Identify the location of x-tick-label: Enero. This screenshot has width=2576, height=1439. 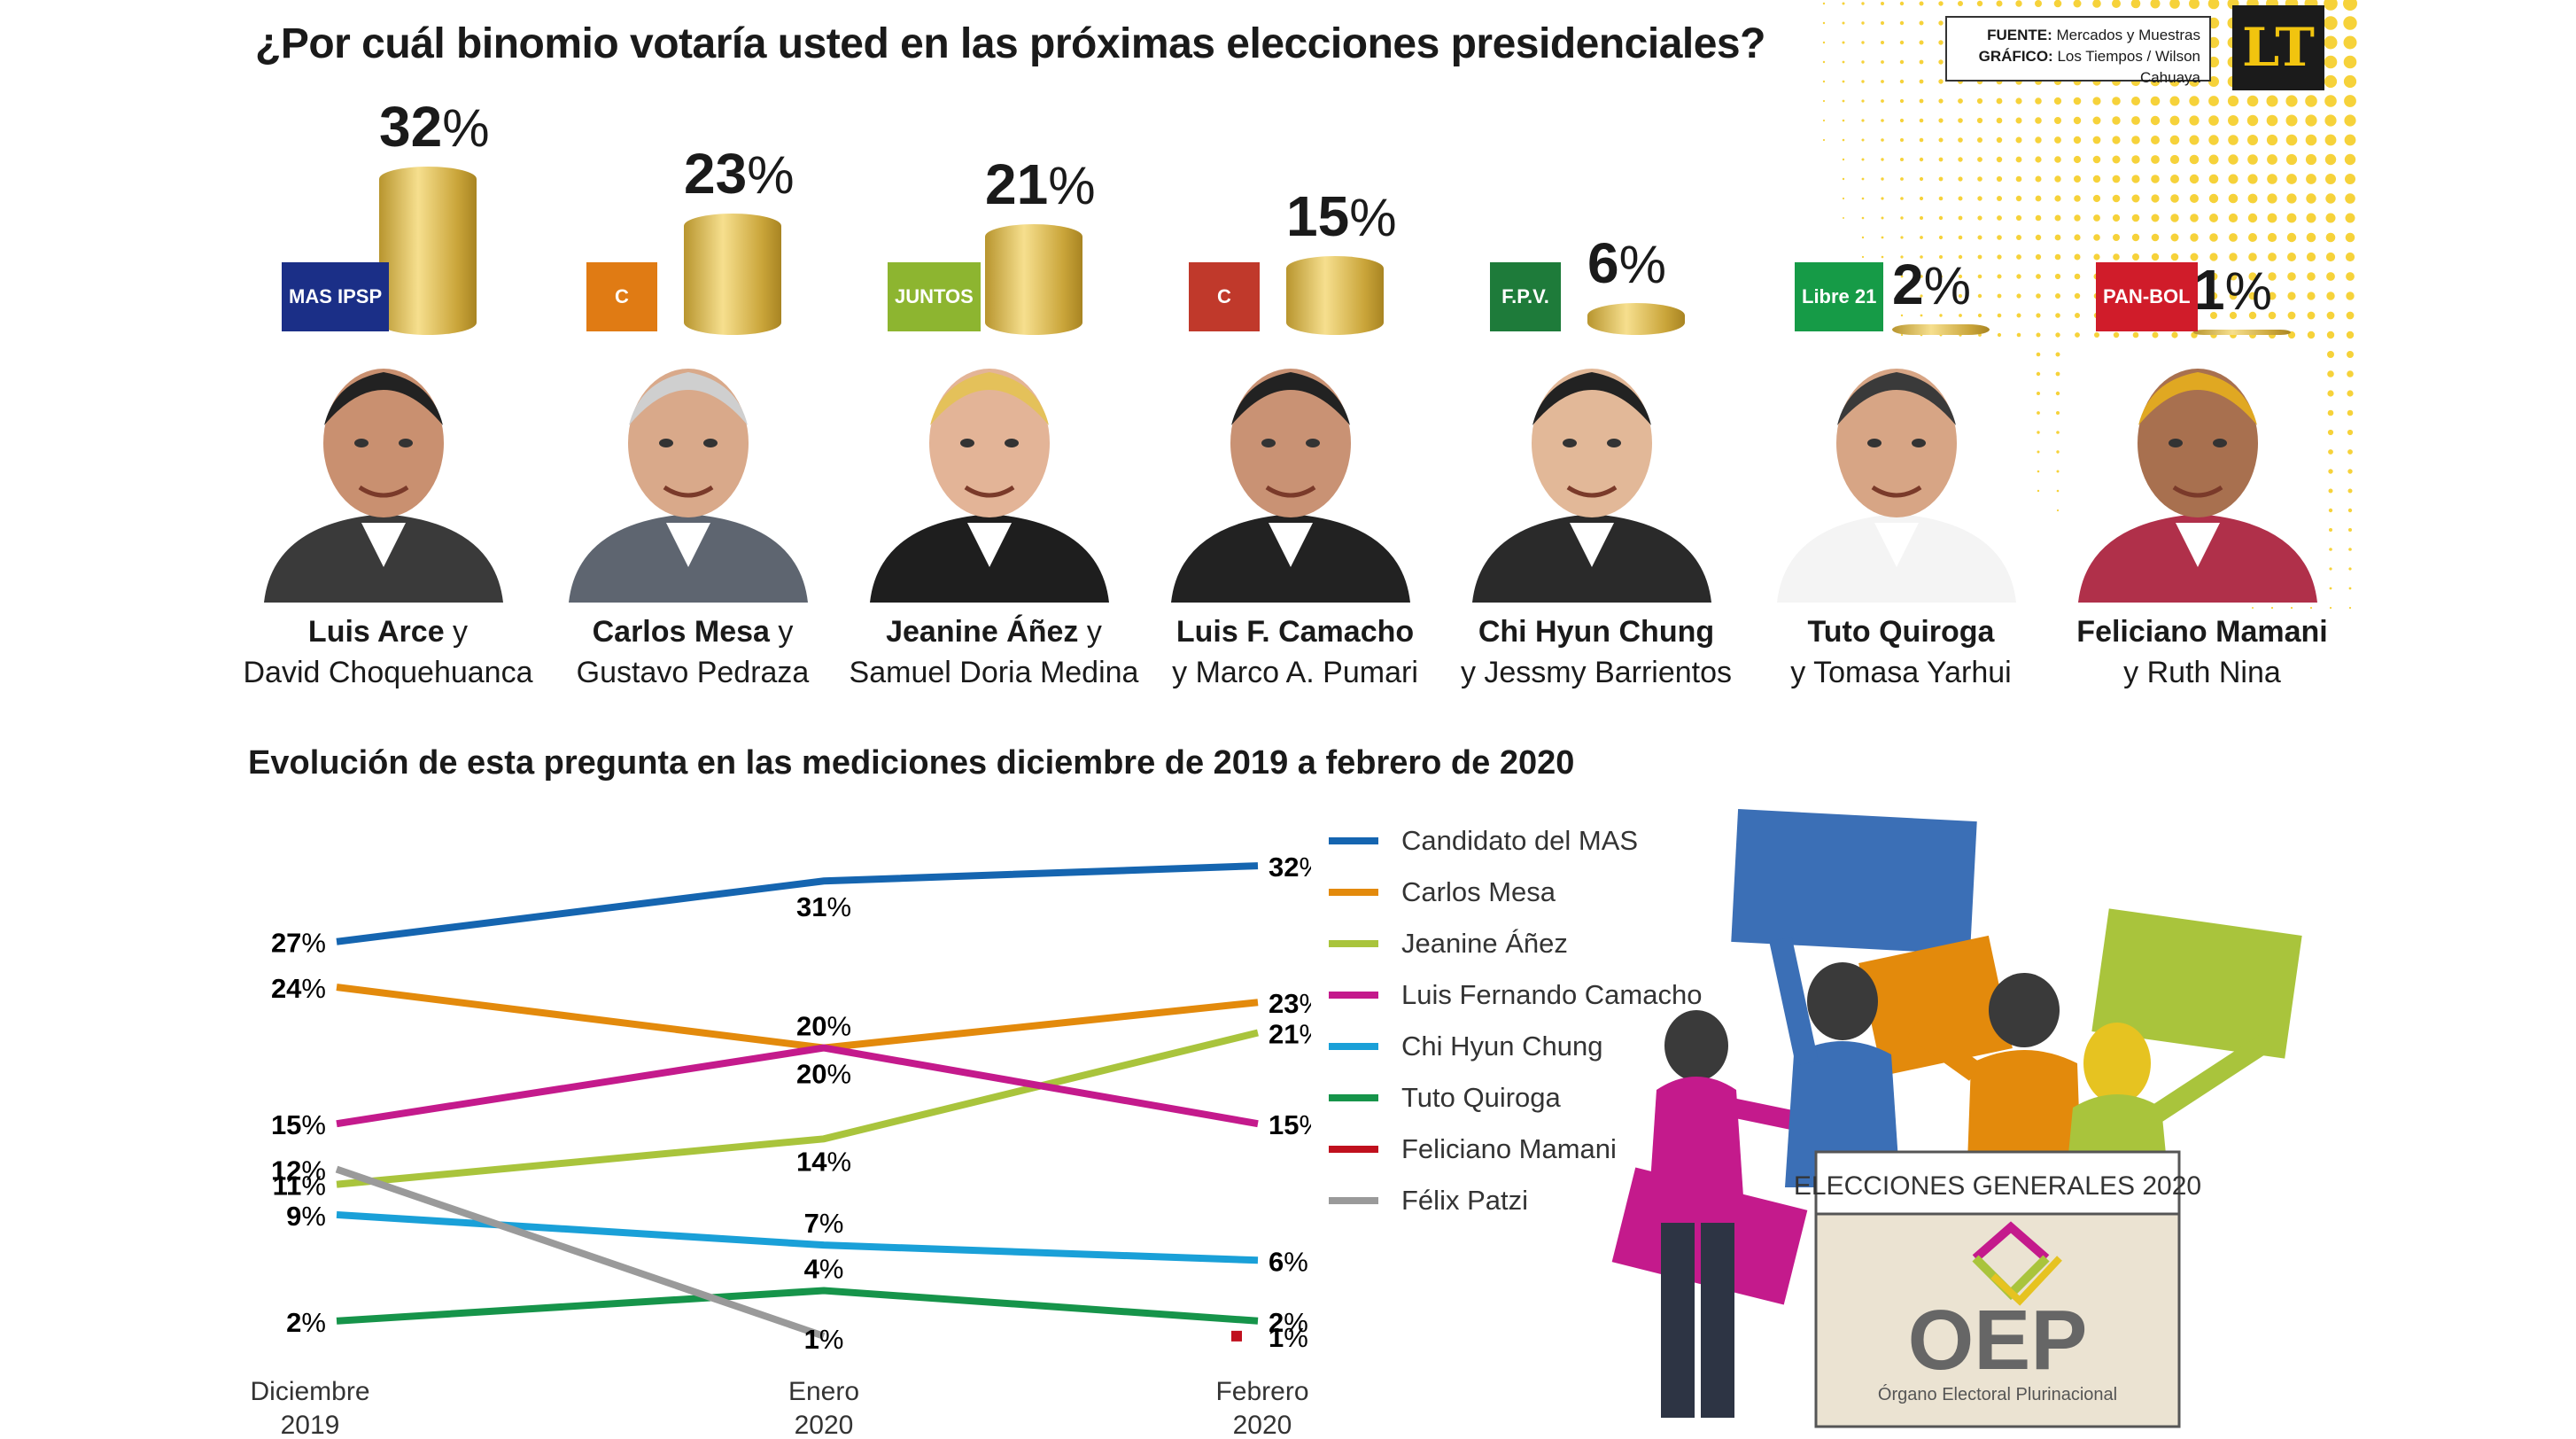
(823, 1392).